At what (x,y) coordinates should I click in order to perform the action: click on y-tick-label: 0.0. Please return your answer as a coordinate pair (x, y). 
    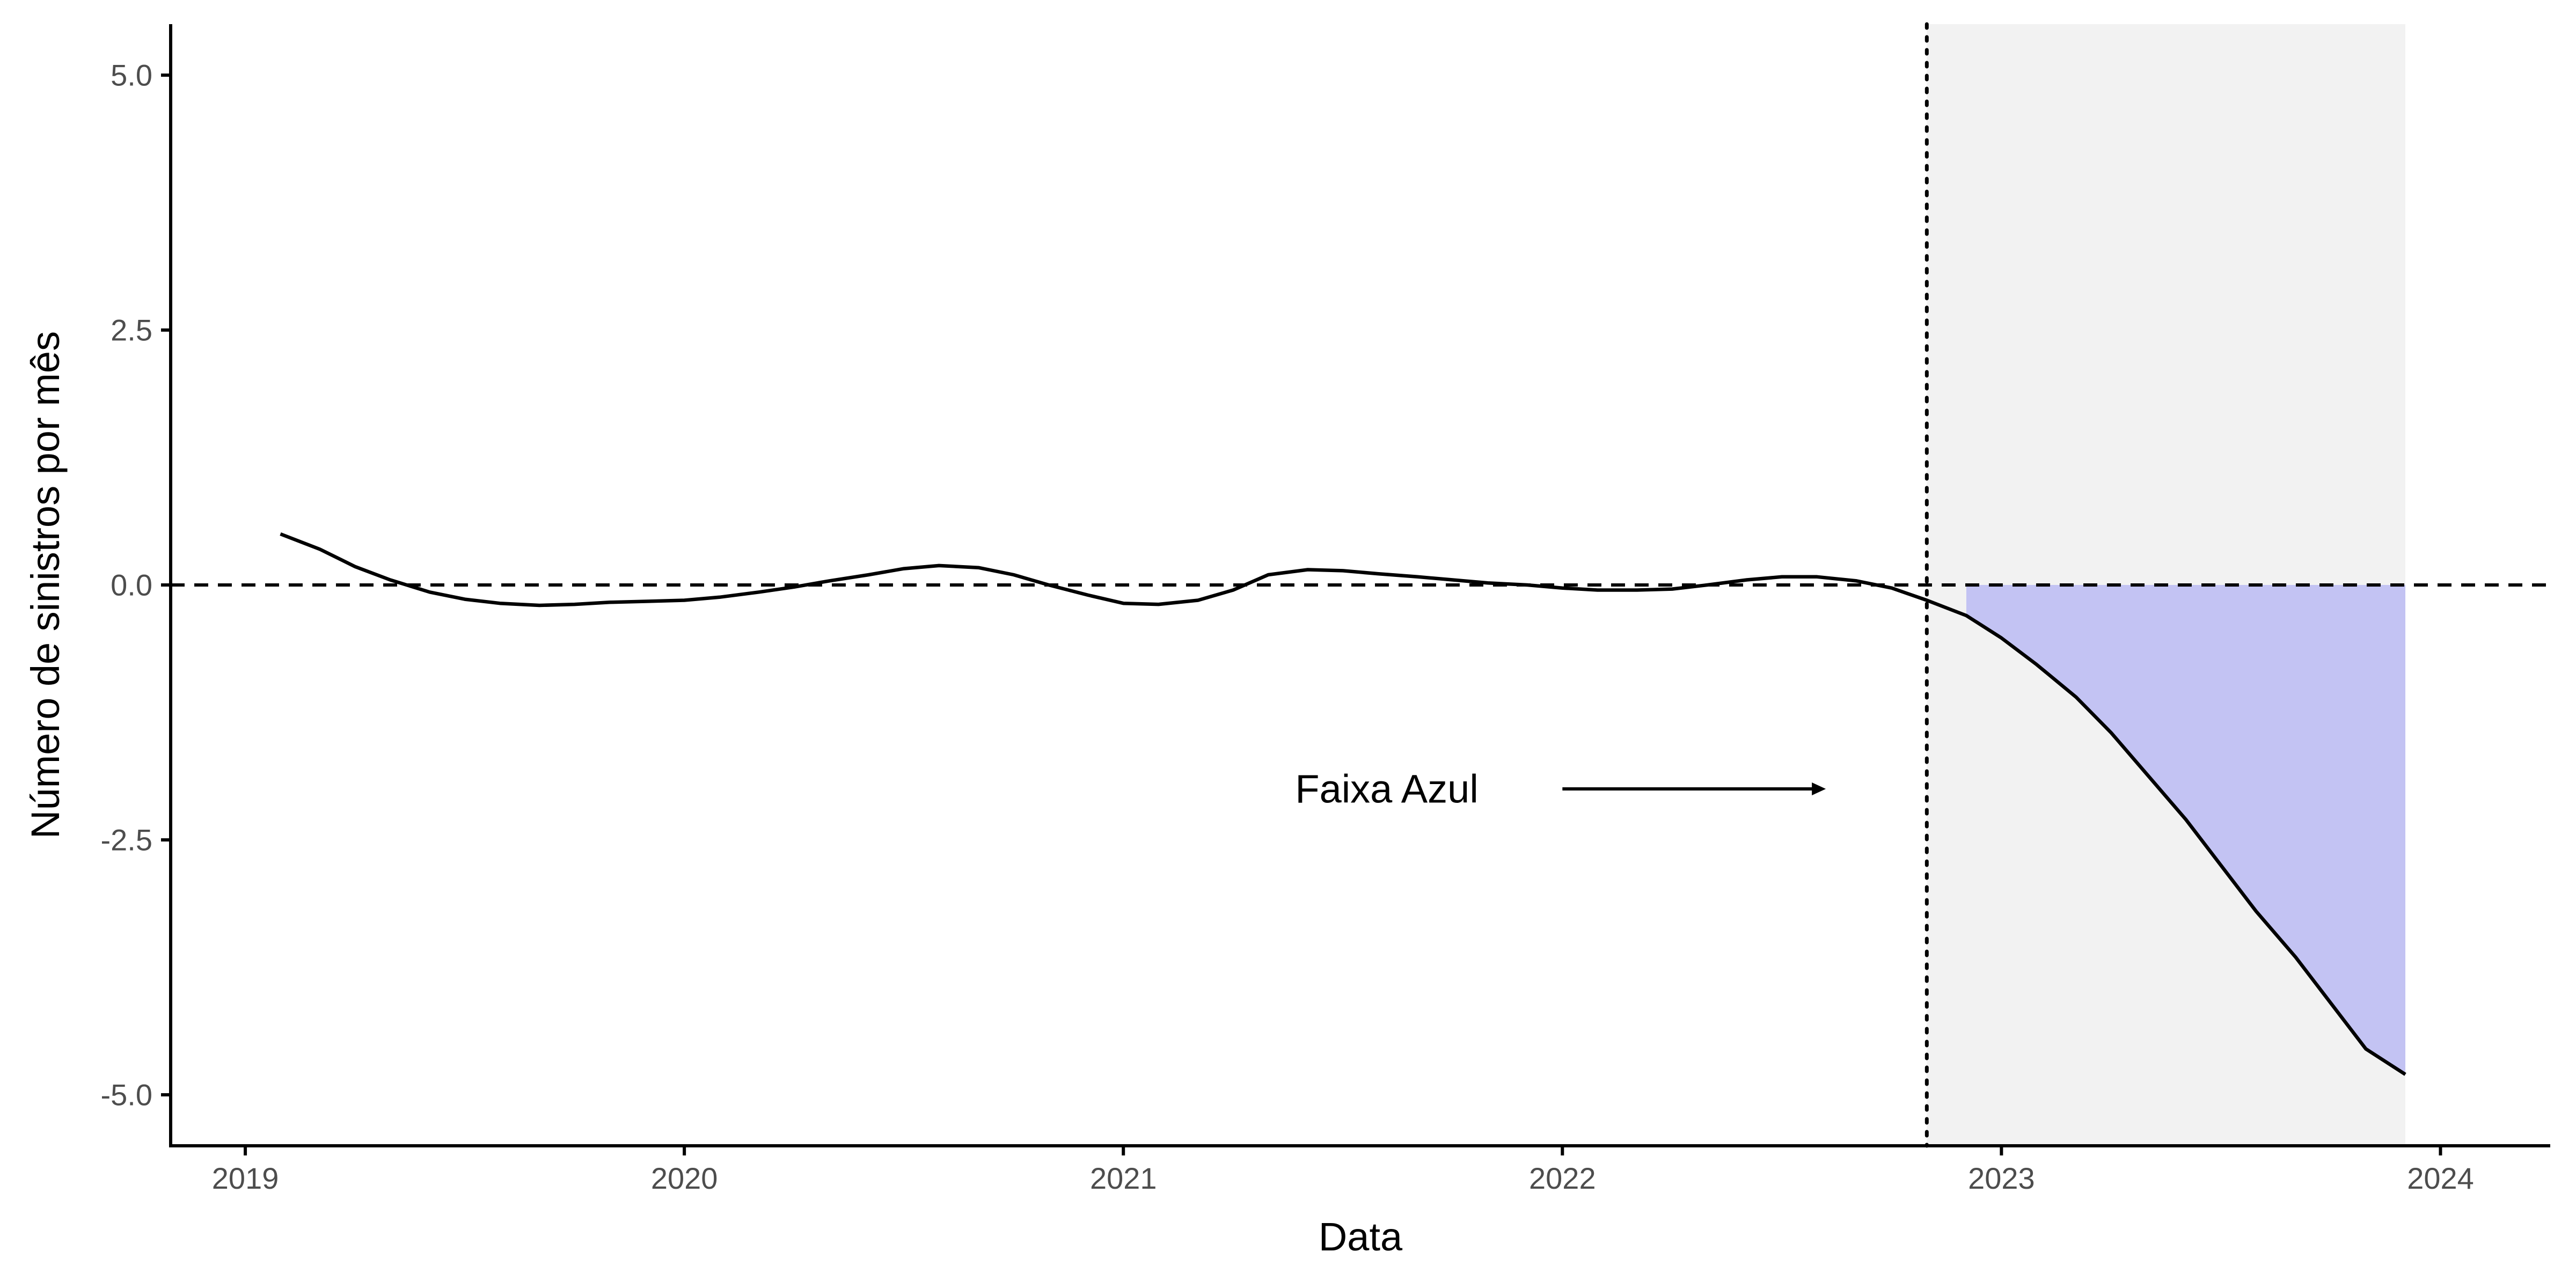
    Looking at the image, I should click on (131, 585).